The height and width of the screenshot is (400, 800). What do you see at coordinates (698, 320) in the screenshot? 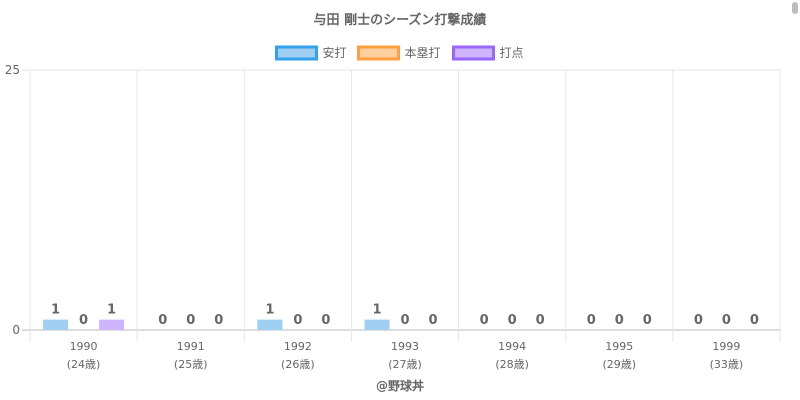
I see `data-label-0-6: 0` at bounding box center [698, 320].